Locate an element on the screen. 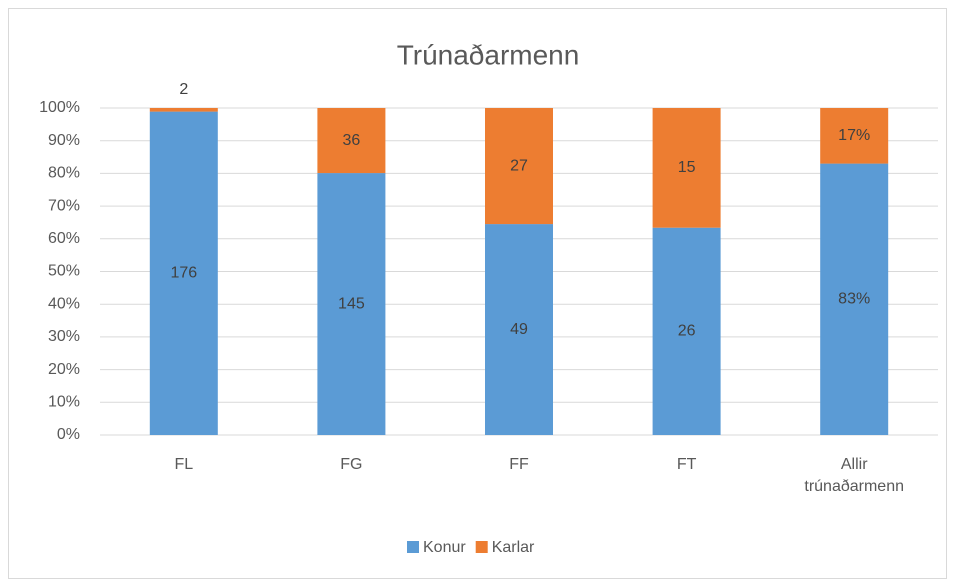 The image size is (956, 580). chart-title: Trúnaðarmenn is located at coordinates (488, 54).